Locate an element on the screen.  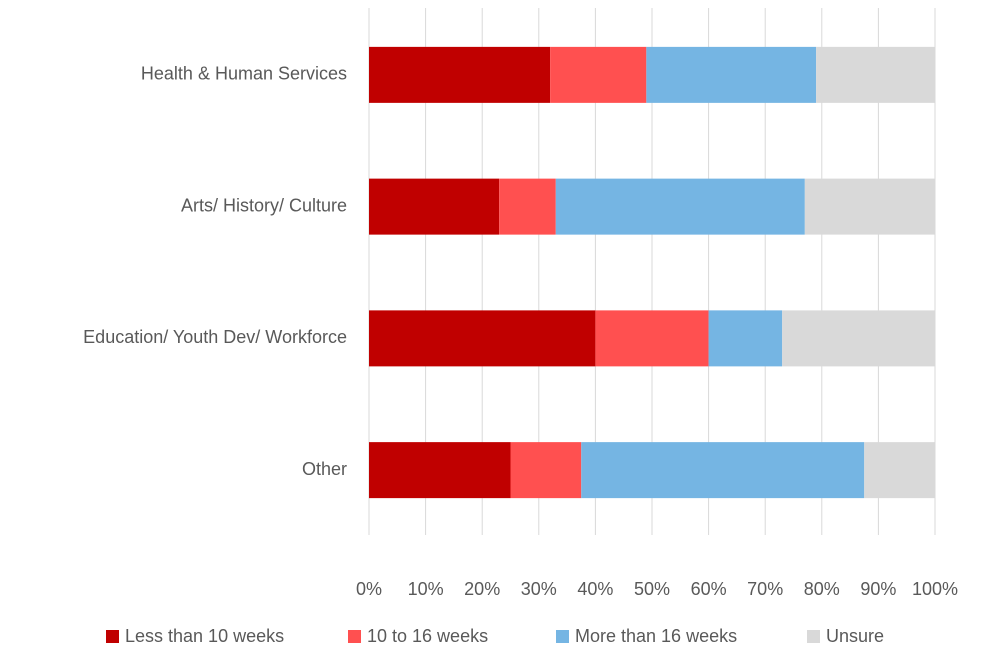
legend-label: 10 to 16 weeks is located at coordinates (427, 636).